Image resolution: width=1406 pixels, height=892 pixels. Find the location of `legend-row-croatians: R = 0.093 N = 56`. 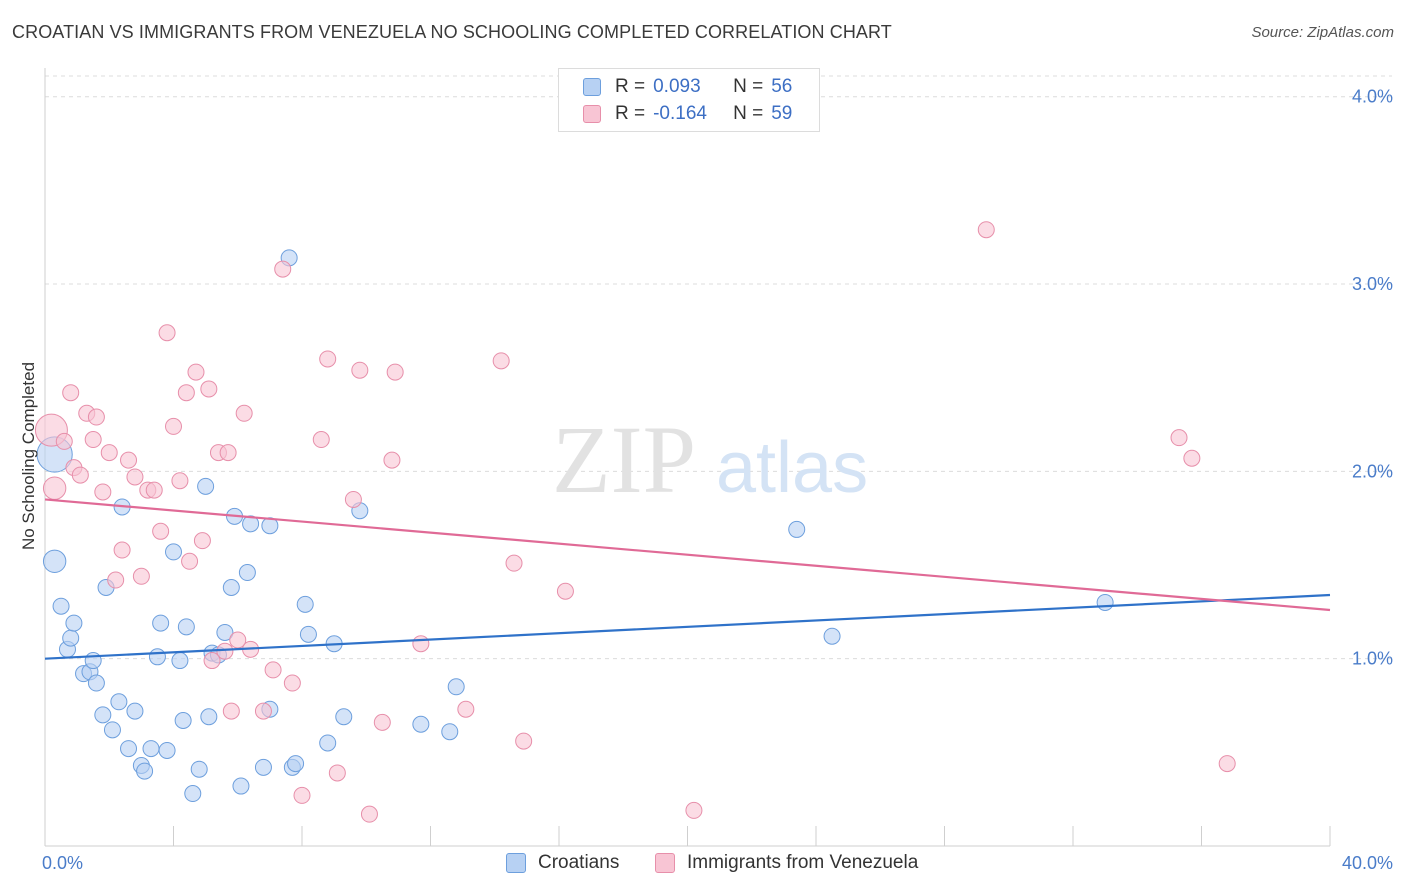

legend-row-croatians: R = 0.093 N = 56 is located at coordinates (687, 87).